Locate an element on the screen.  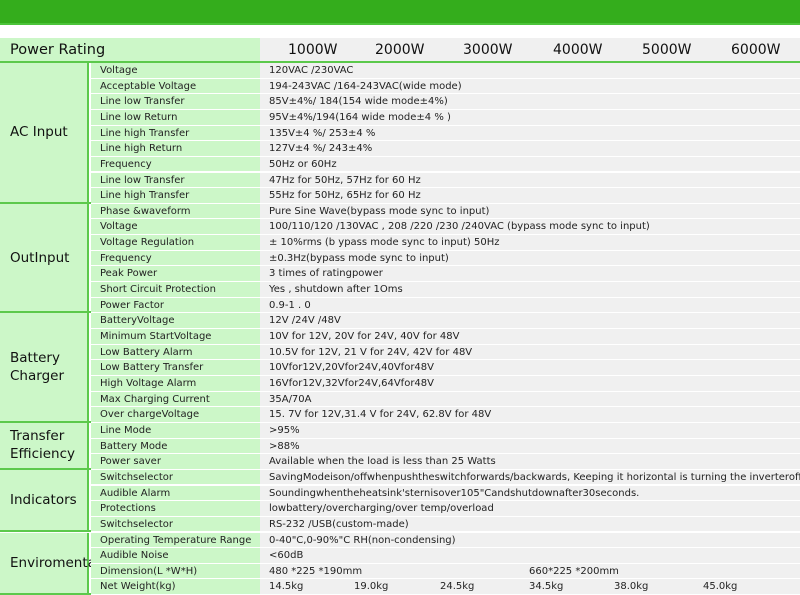
spec-param: Net Weight(kg) is located at coordinates (175, 586).